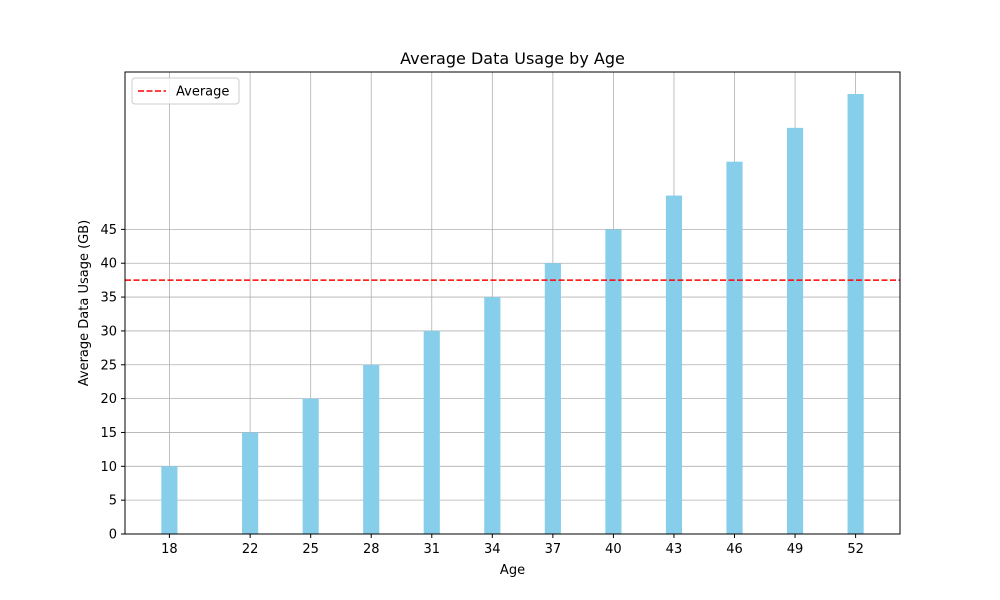 The height and width of the screenshot is (600, 1000). Describe the element at coordinates (492, 549) in the screenshot. I see `x-tick-label-34: 34` at that location.